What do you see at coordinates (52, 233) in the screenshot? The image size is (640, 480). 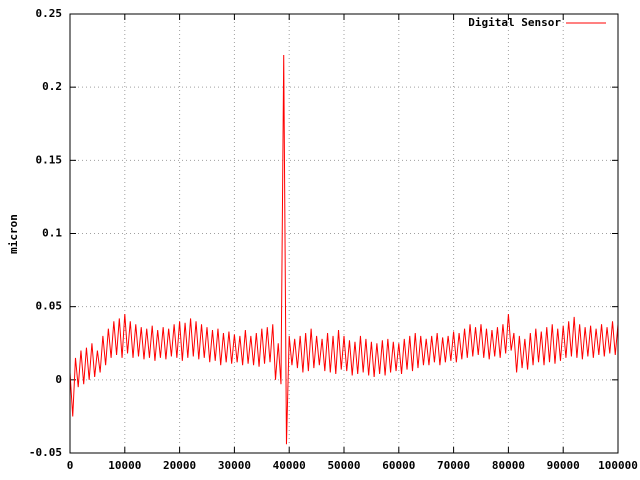 I see `y-tick-label: 0.1` at bounding box center [52, 233].